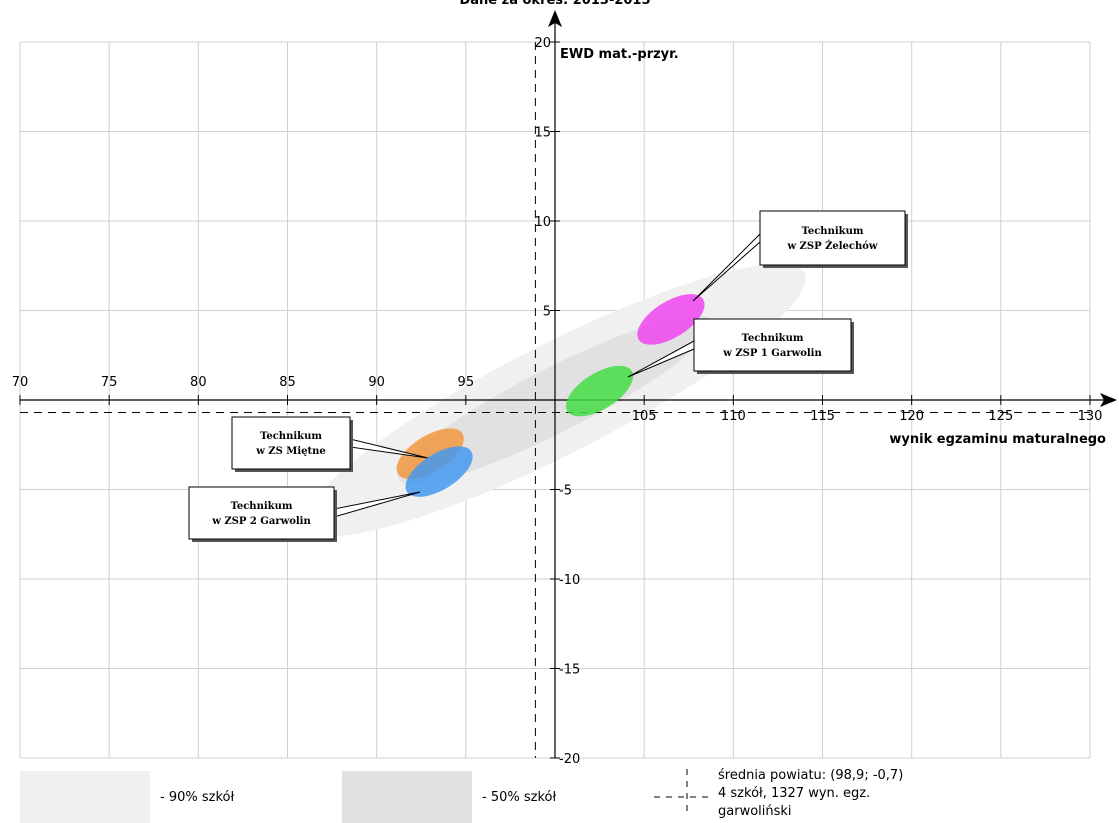  What do you see at coordinates (261, 521) in the screenshot?
I see `school-label: w ZSP 2 Garwolin` at bounding box center [261, 521].